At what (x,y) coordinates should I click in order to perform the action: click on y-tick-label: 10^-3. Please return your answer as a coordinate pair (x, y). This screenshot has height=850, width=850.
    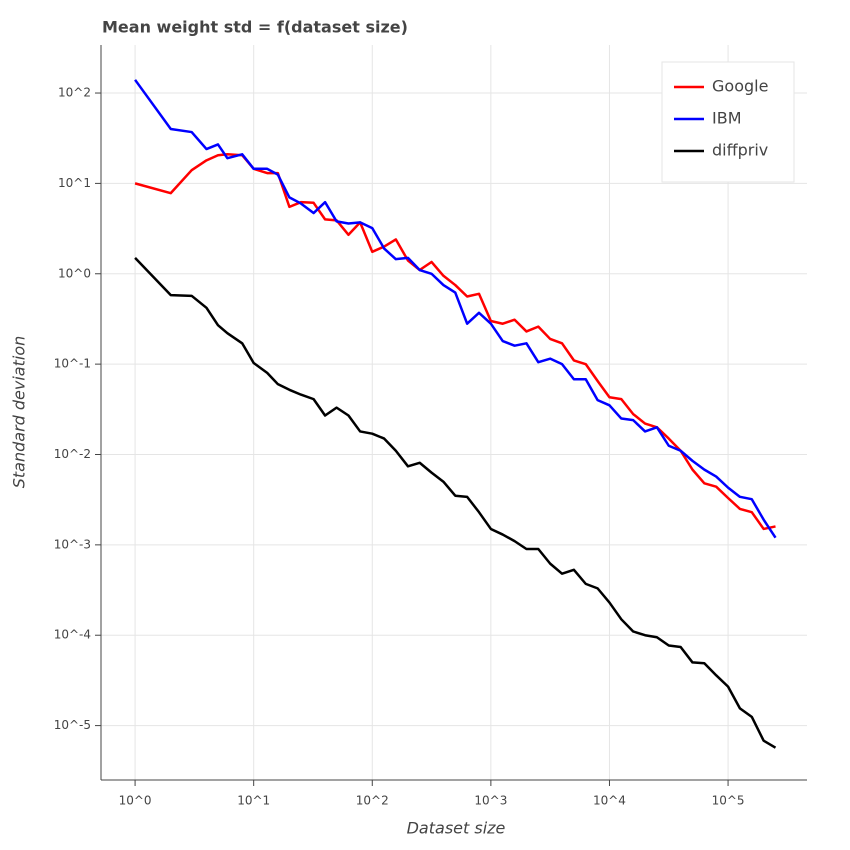
    Looking at the image, I should click on (72, 544).